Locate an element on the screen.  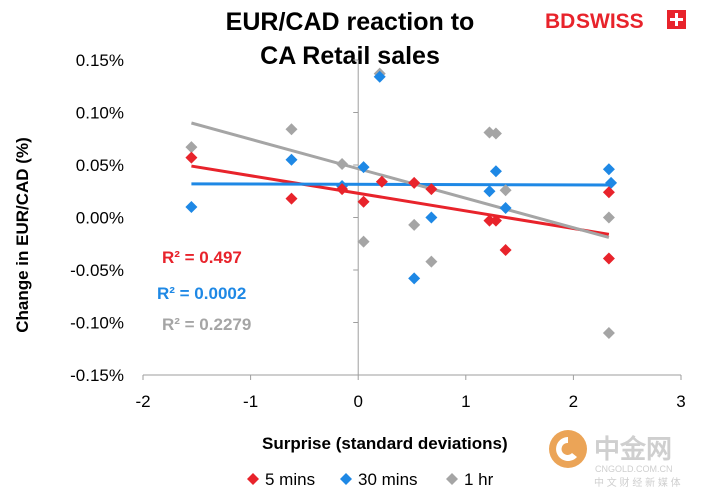
x-tick-label: -1 is located at coordinates (250, 401).